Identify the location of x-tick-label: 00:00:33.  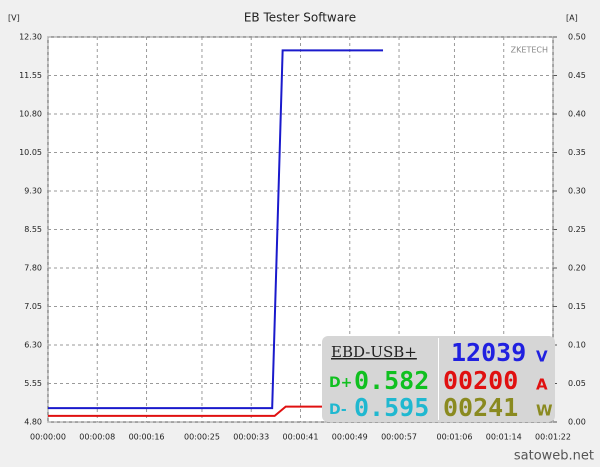
(251, 437).